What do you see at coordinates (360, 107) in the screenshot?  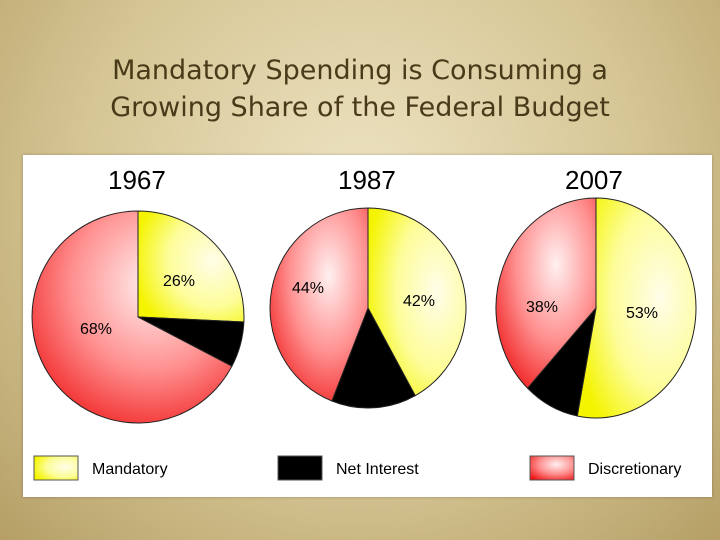 I see `slide-title-line-2: Growing Share of the Federal Budget` at bounding box center [360, 107].